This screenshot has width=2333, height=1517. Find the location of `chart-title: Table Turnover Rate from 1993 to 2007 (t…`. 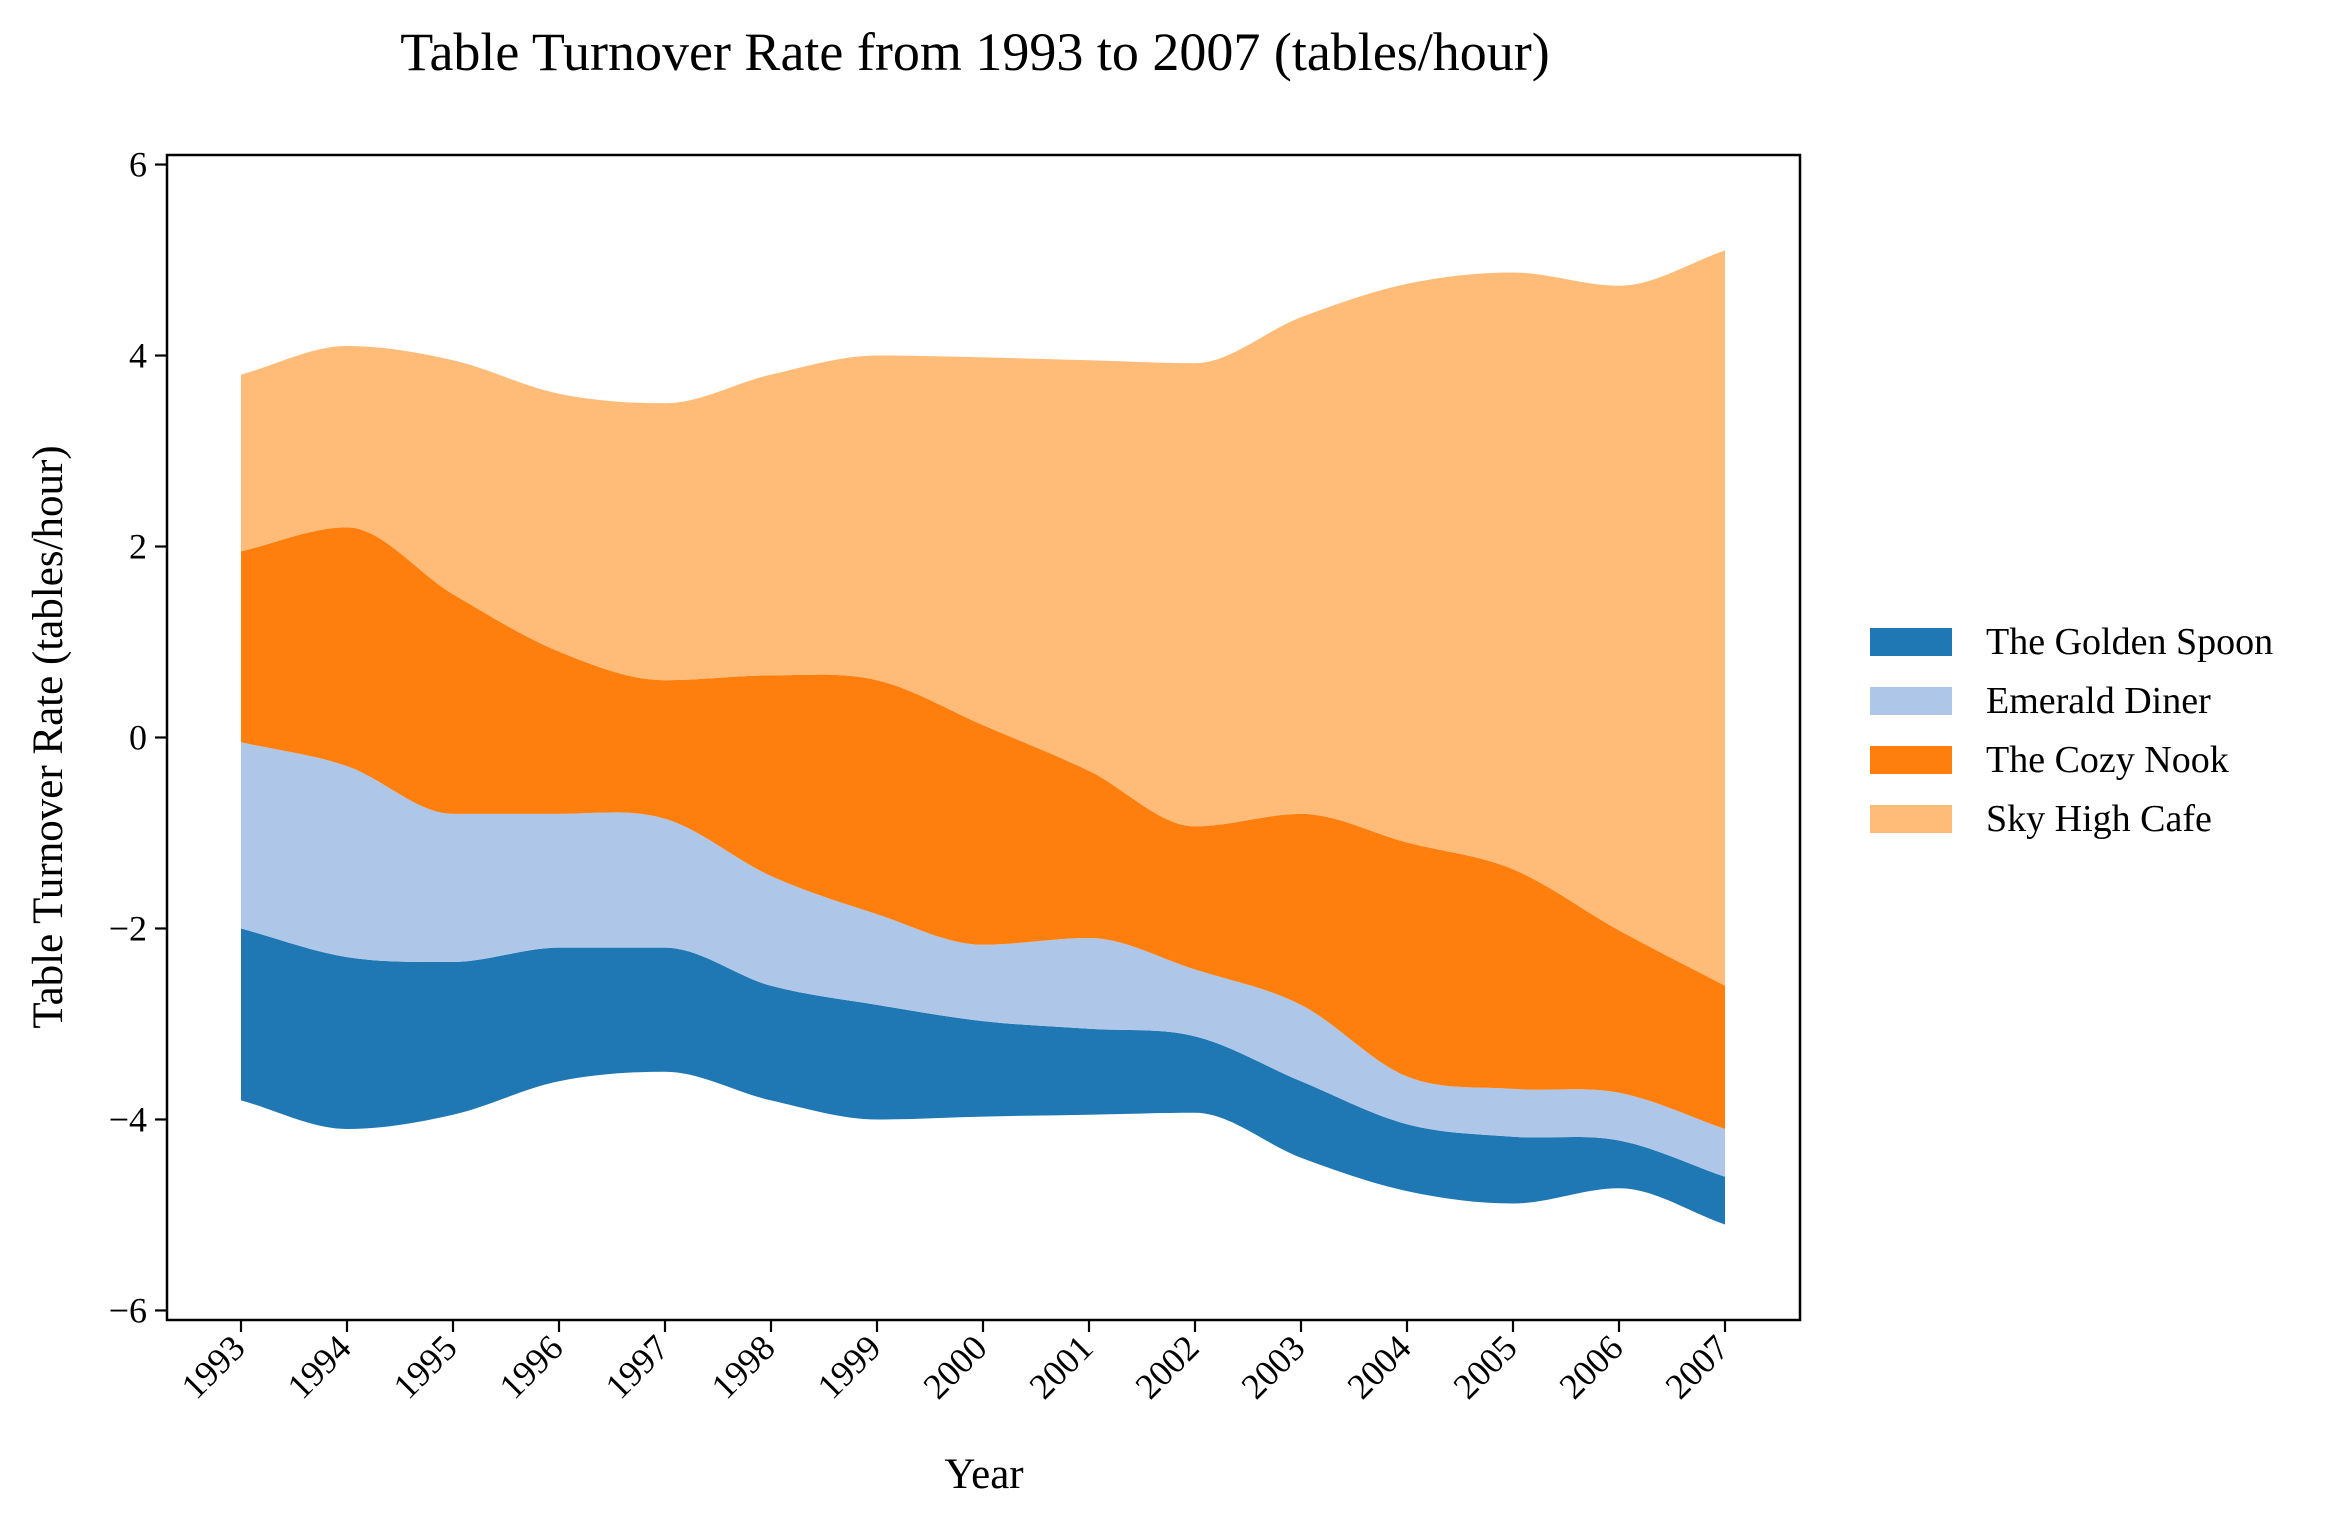

chart-title: Table Turnover Rate from 1993 to 2007 (t… is located at coordinates (975, 52).